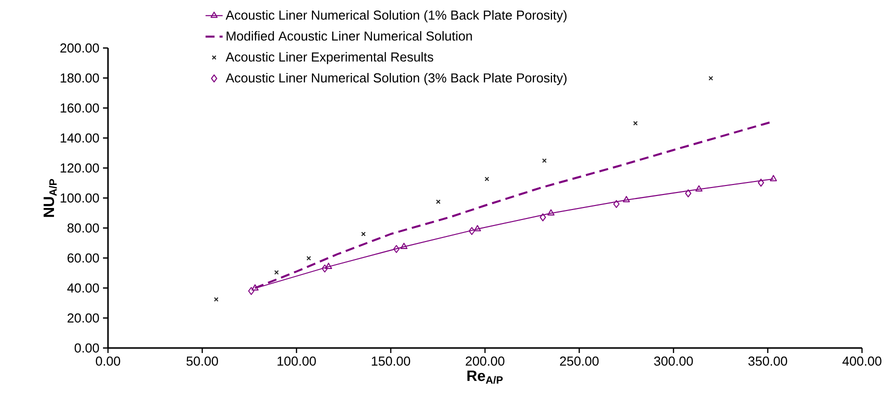  What do you see at coordinates (83, 288) in the screenshot?
I see `y-tick-label: 40.00` at bounding box center [83, 288].